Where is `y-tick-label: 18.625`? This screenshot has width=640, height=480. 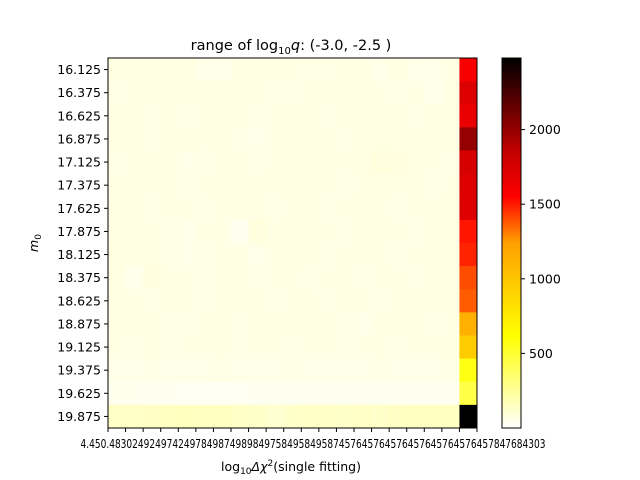
y-tick-label: 18.625 is located at coordinates (79, 300).